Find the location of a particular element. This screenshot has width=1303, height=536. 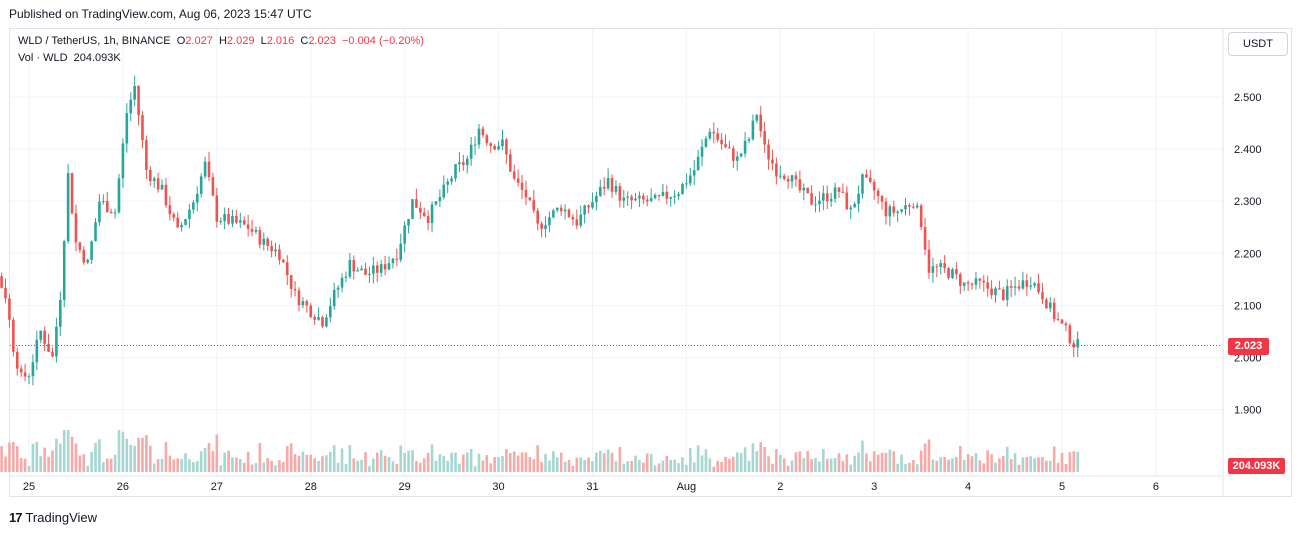

time-tick-label: 5 is located at coordinates (1062, 487).